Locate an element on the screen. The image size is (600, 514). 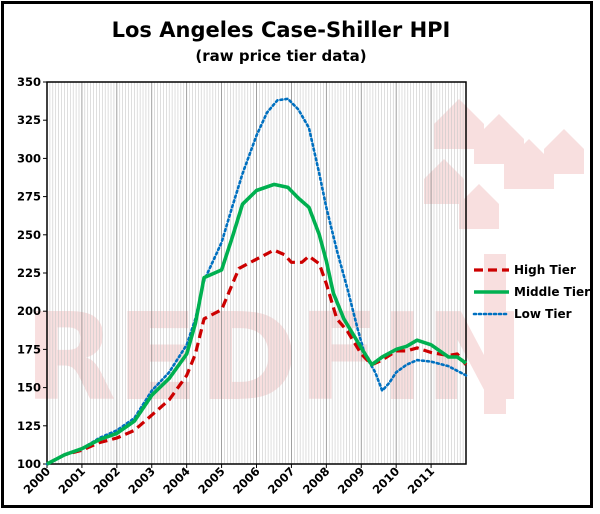
x-tick-label: 2011 is located at coordinates (421, 480).